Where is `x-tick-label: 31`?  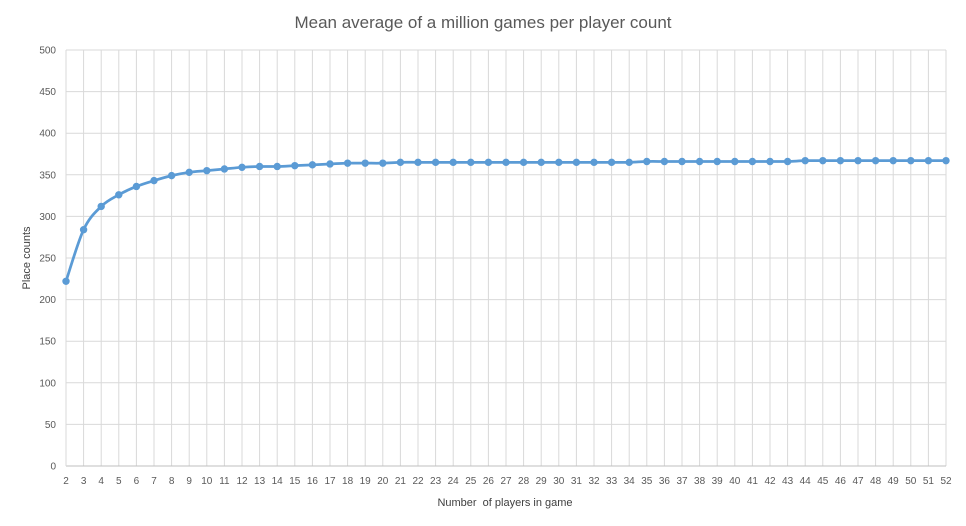
x-tick-label: 31 is located at coordinates (577, 481).